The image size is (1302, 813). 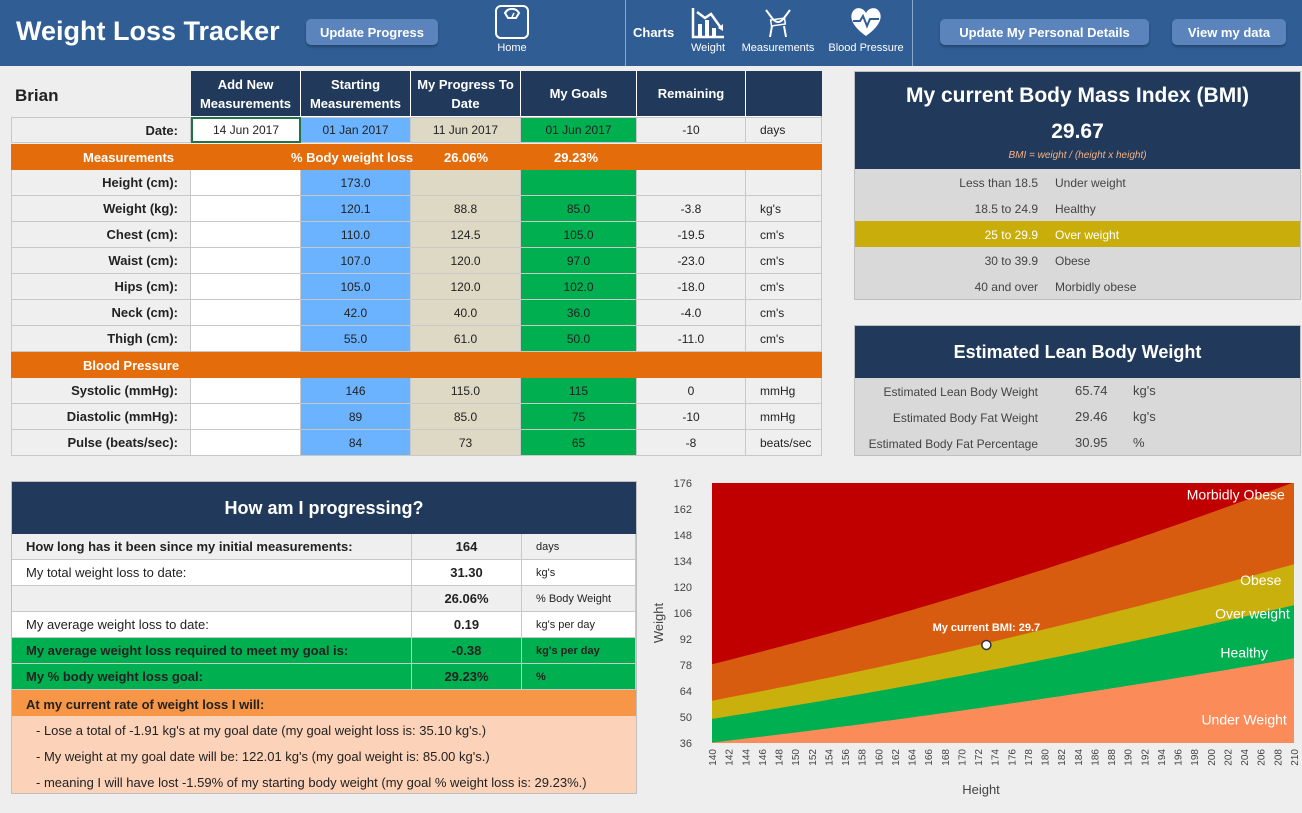 I want to click on x-tick-label: 140, so click(x=713, y=757).